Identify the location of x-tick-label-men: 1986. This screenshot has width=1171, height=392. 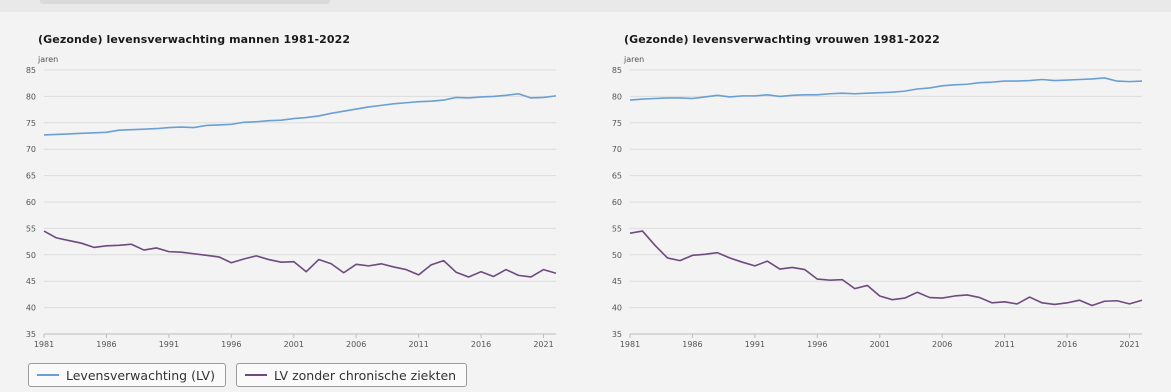
(106, 344).